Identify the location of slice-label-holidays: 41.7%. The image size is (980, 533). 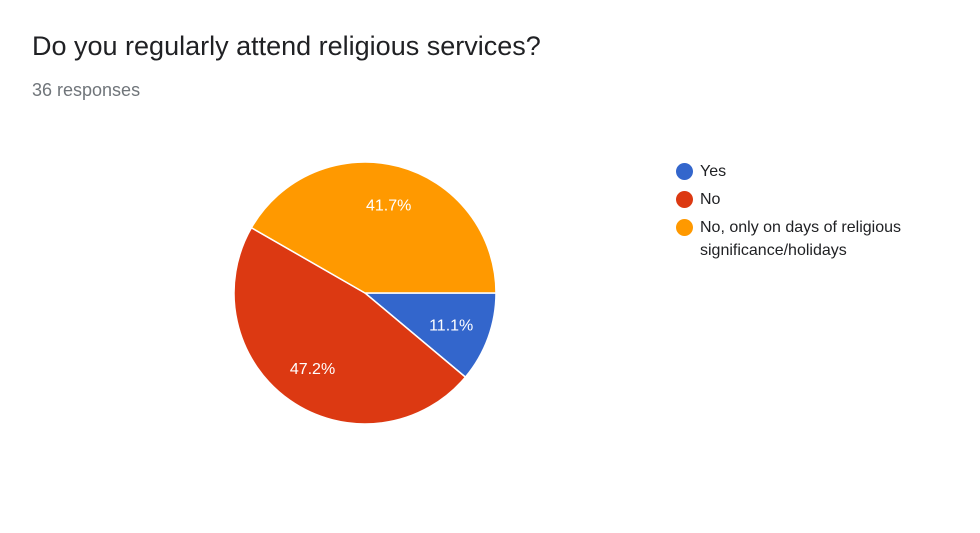
(388, 205).